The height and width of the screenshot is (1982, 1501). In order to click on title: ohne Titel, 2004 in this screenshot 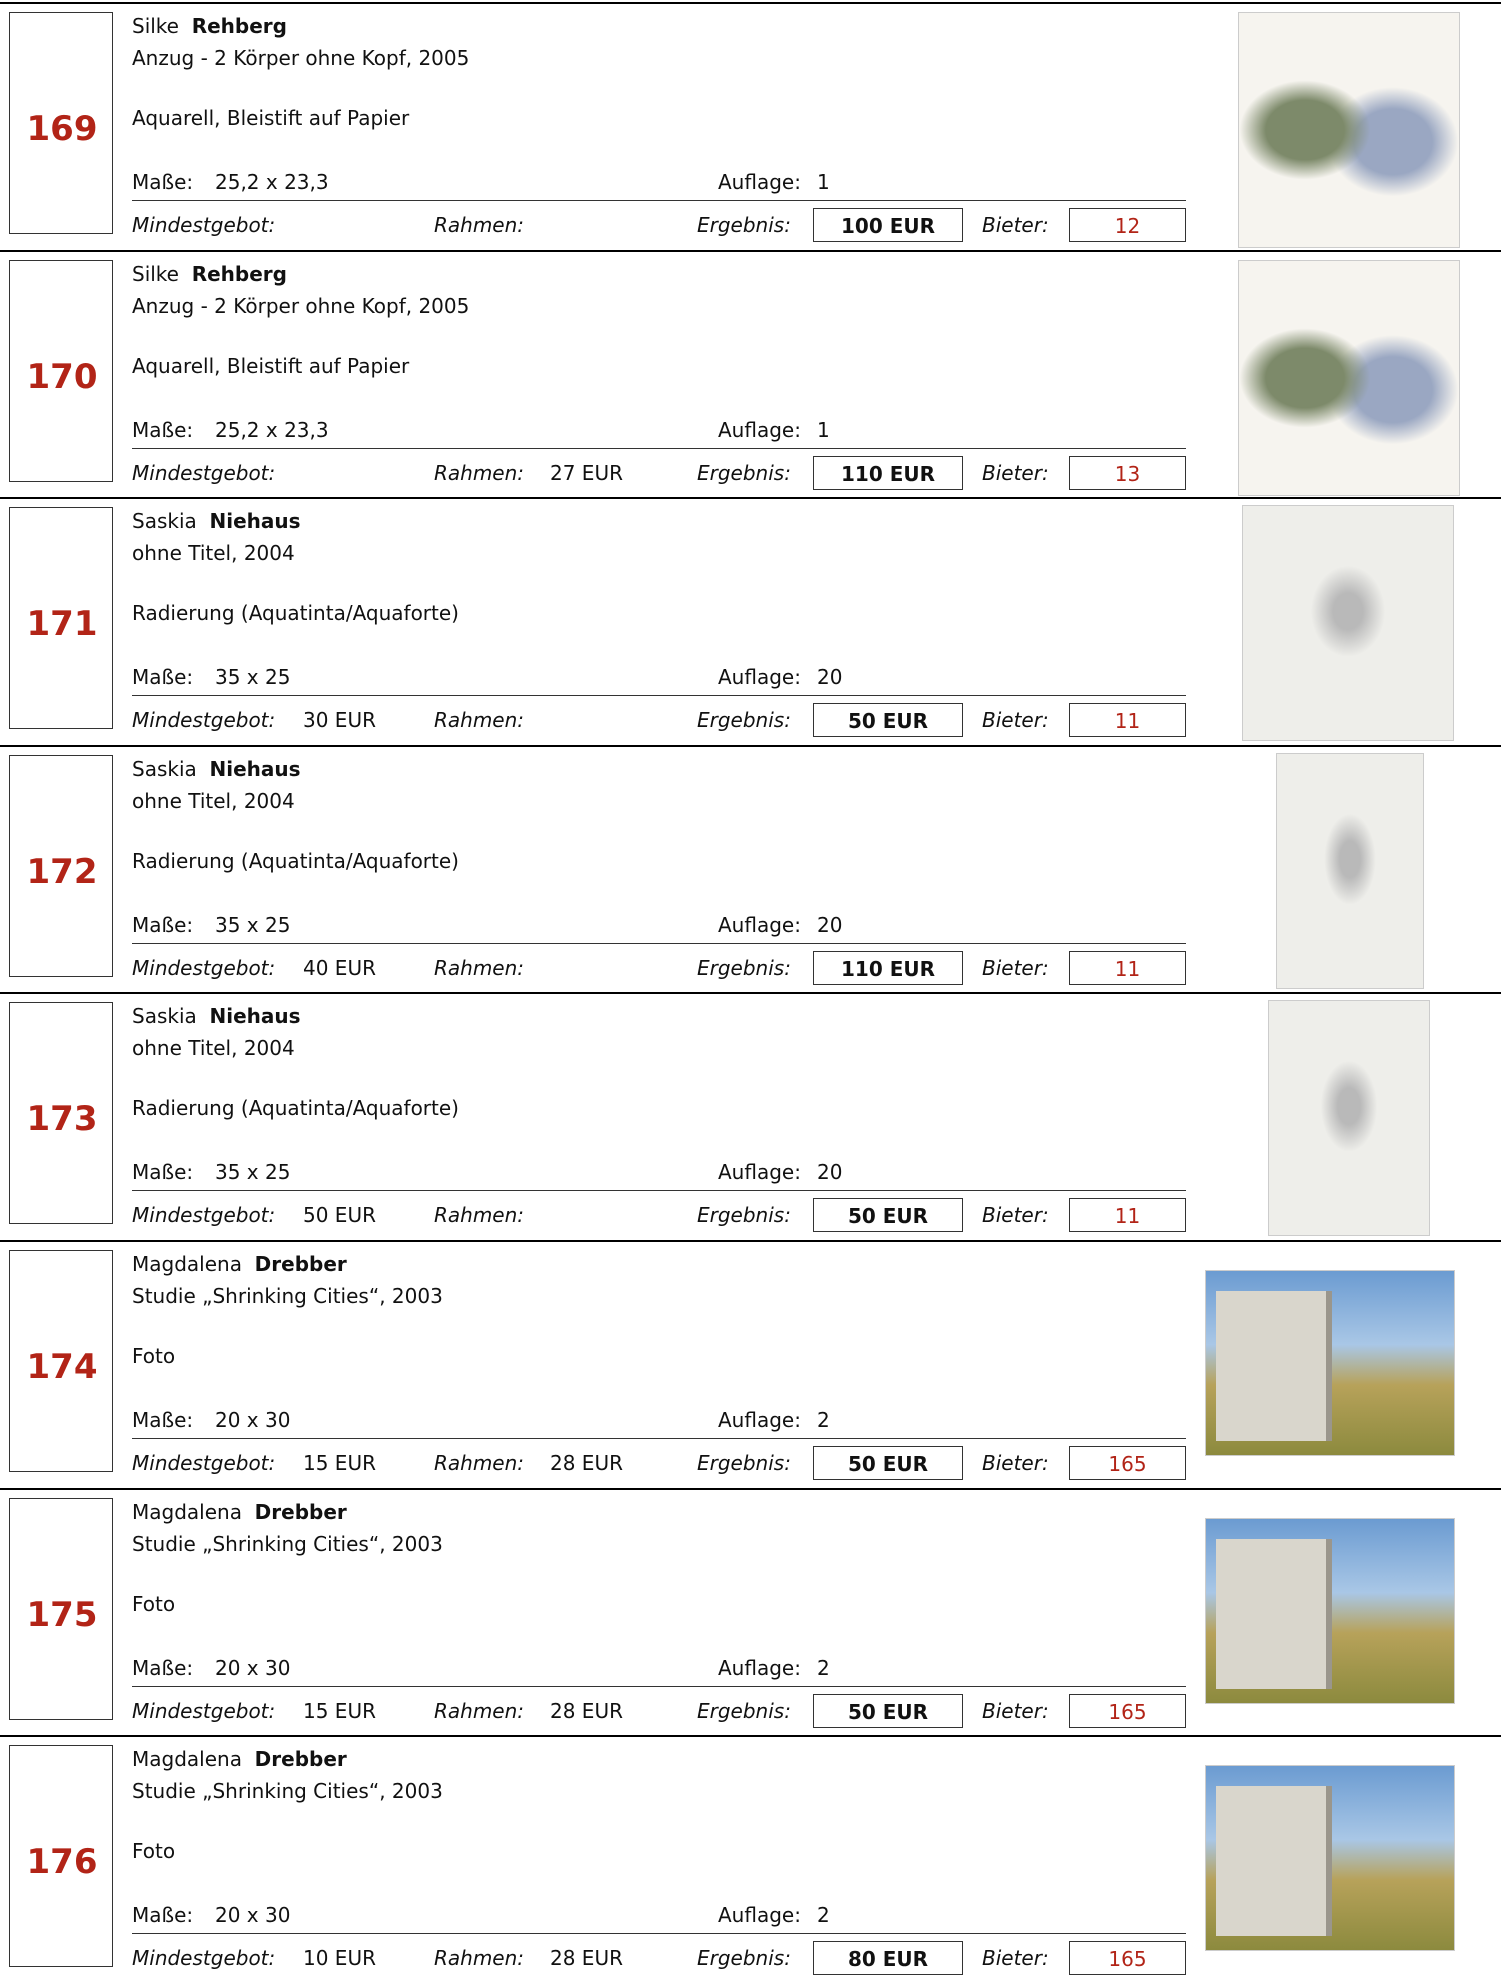, I will do `click(213, 800)`.